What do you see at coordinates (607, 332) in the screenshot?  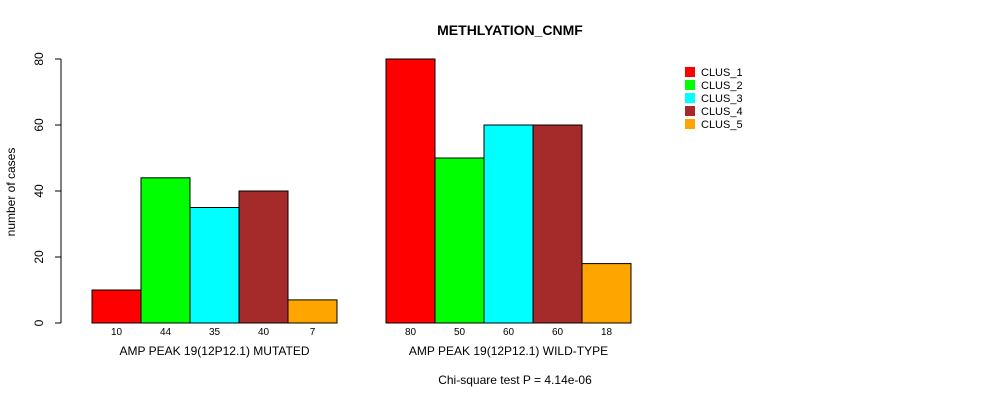 I see `bar-count-label: 18` at bounding box center [607, 332].